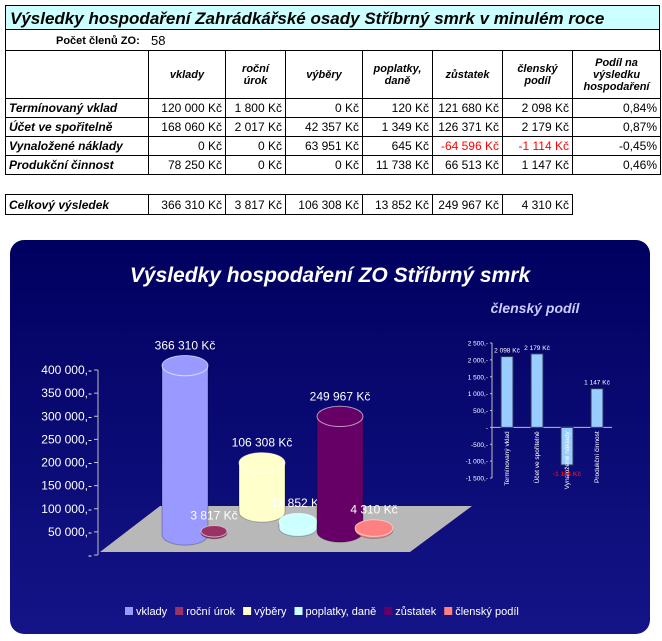  What do you see at coordinates (187, 127) in the screenshot?
I see `table-cell: 168 060 Kč` at bounding box center [187, 127].